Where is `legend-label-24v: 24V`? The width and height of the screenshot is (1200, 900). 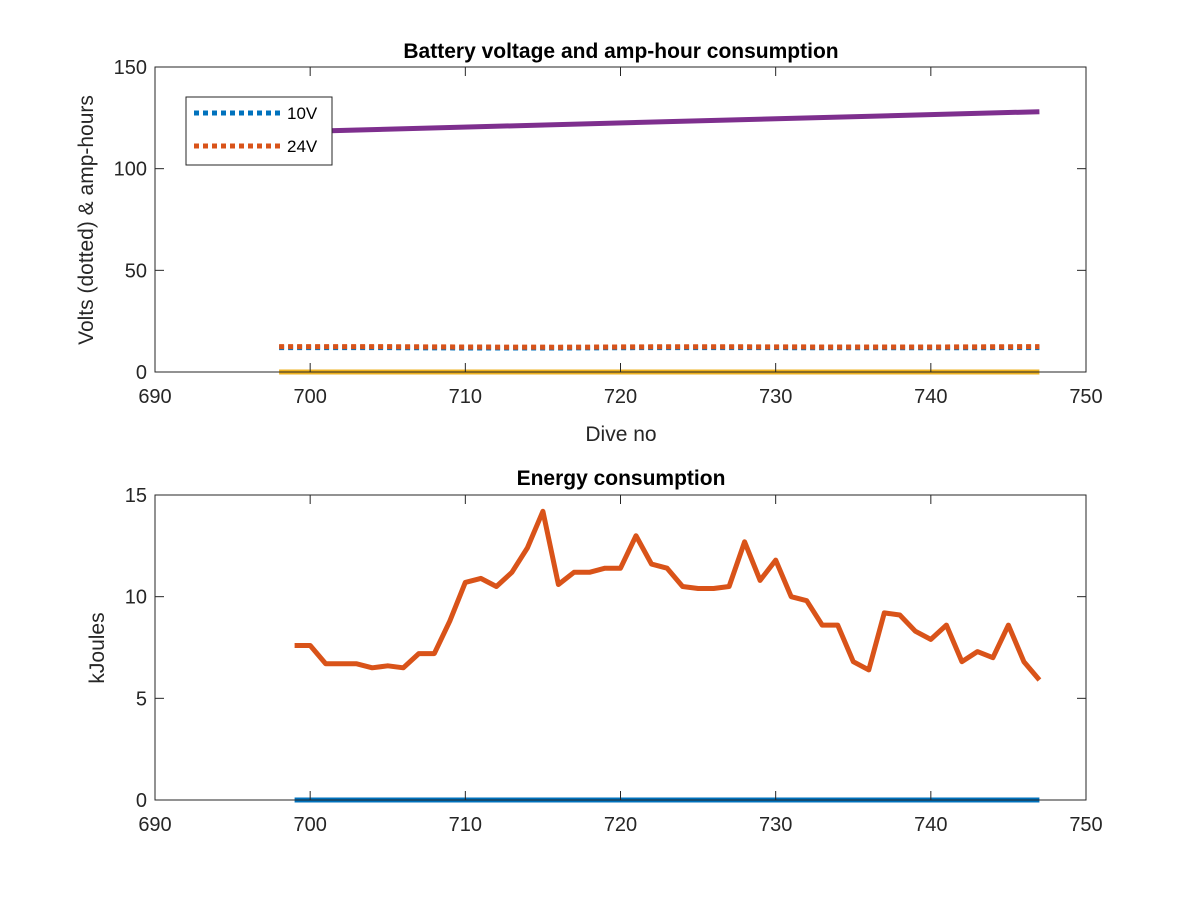
legend-label-24v: 24V is located at coordinates (302, 146).